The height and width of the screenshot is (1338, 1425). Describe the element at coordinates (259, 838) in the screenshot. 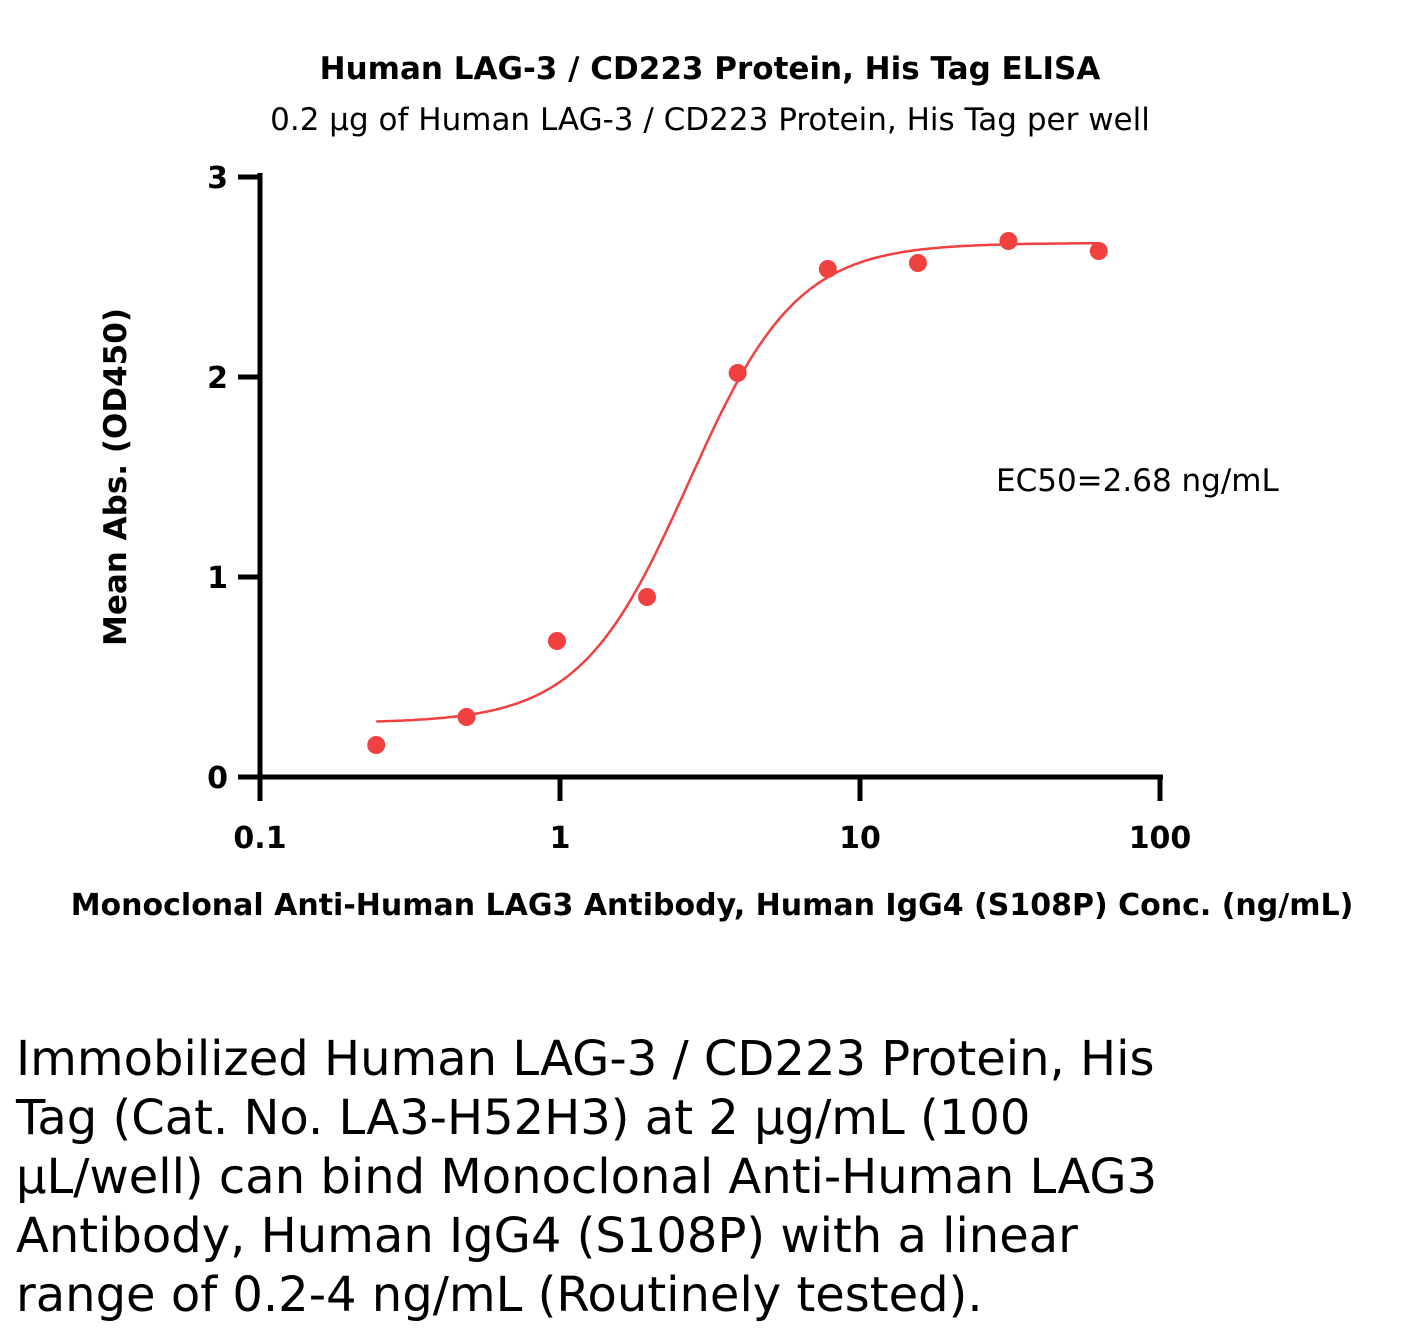

I see `x-tick-label: 0.1` at that location.